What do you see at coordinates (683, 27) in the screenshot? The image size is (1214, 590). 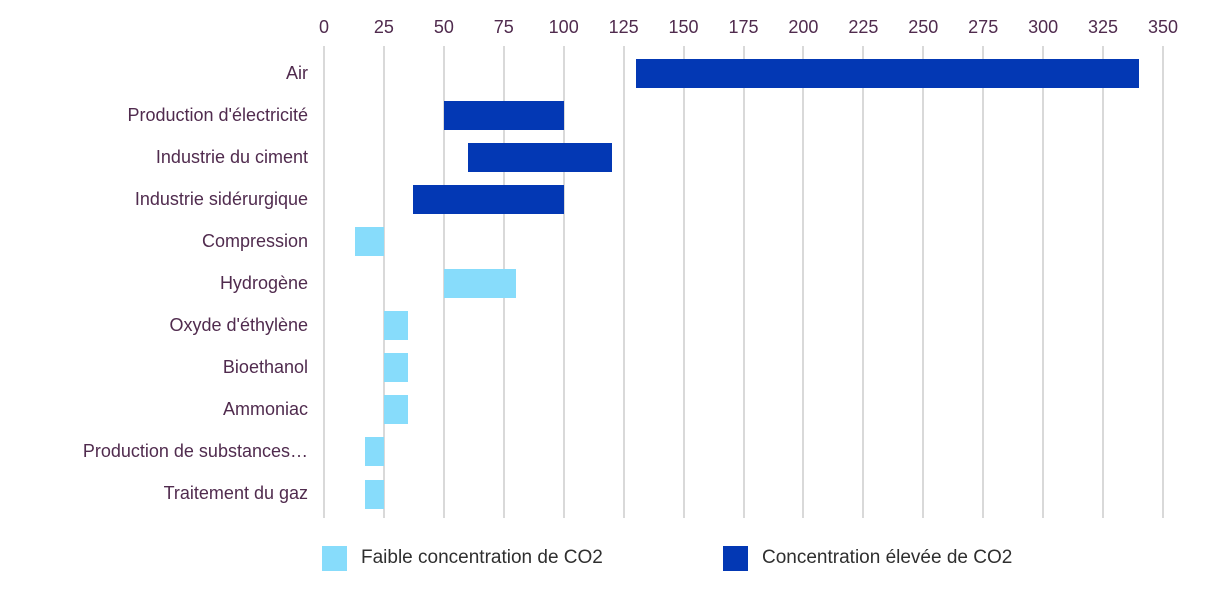 I see `x-tick-label-150: 150` at bounding box center [683, 27].